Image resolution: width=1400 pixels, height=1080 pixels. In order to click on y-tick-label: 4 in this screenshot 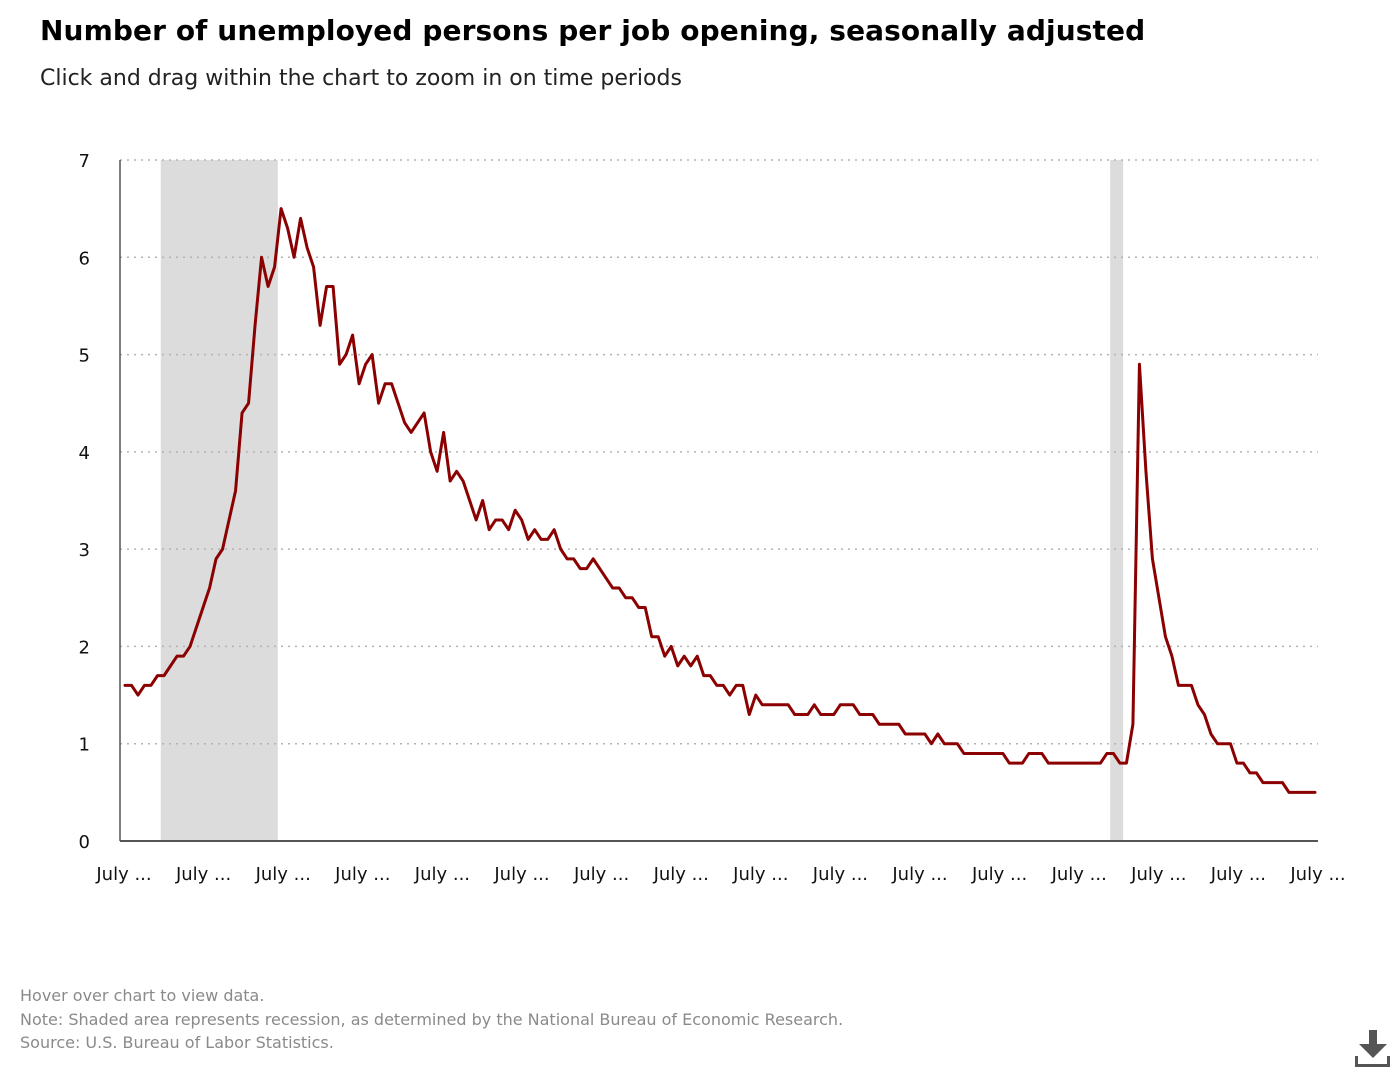, I will do `click(84, 453)`.